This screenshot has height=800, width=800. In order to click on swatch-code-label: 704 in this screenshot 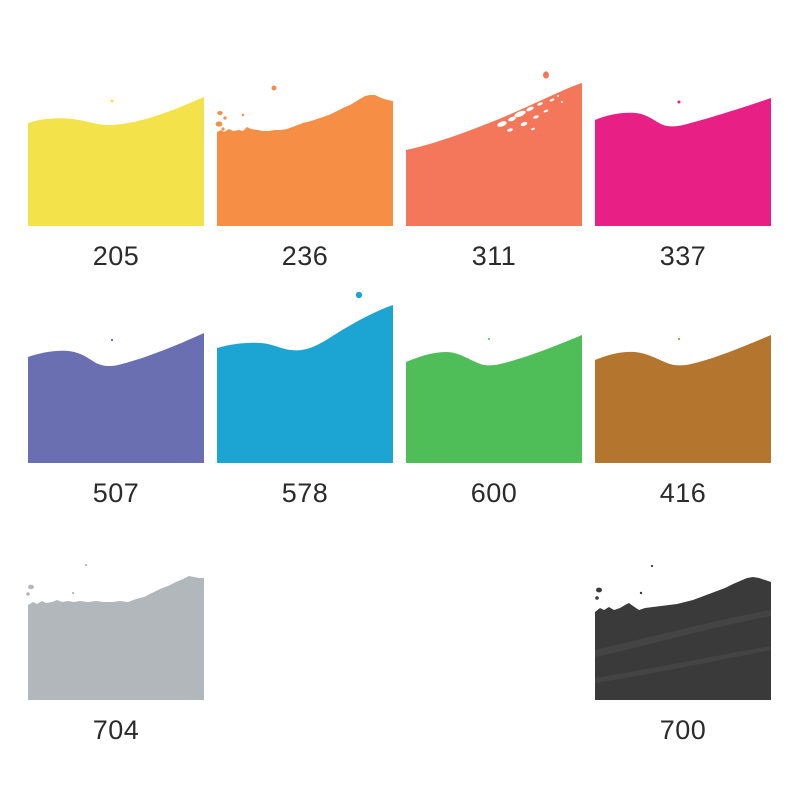, I will do `click(116, 730)`.